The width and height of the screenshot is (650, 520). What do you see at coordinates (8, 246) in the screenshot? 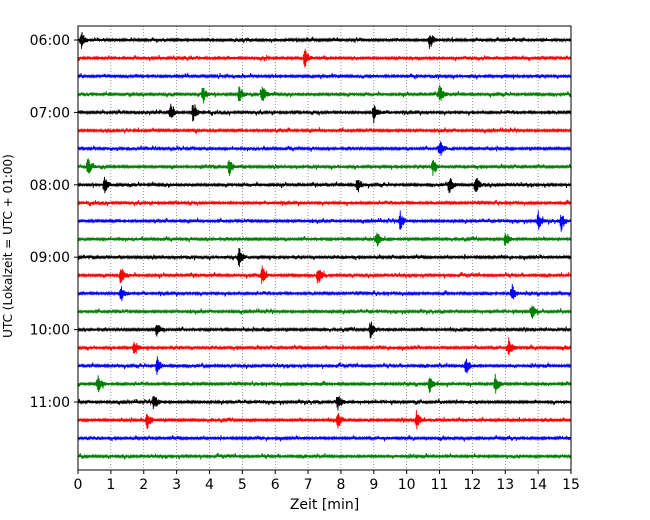
I see `y-axis-label: UTC (Lokalzeit = UTC + 01:00)` at bounding box center [8, 246].